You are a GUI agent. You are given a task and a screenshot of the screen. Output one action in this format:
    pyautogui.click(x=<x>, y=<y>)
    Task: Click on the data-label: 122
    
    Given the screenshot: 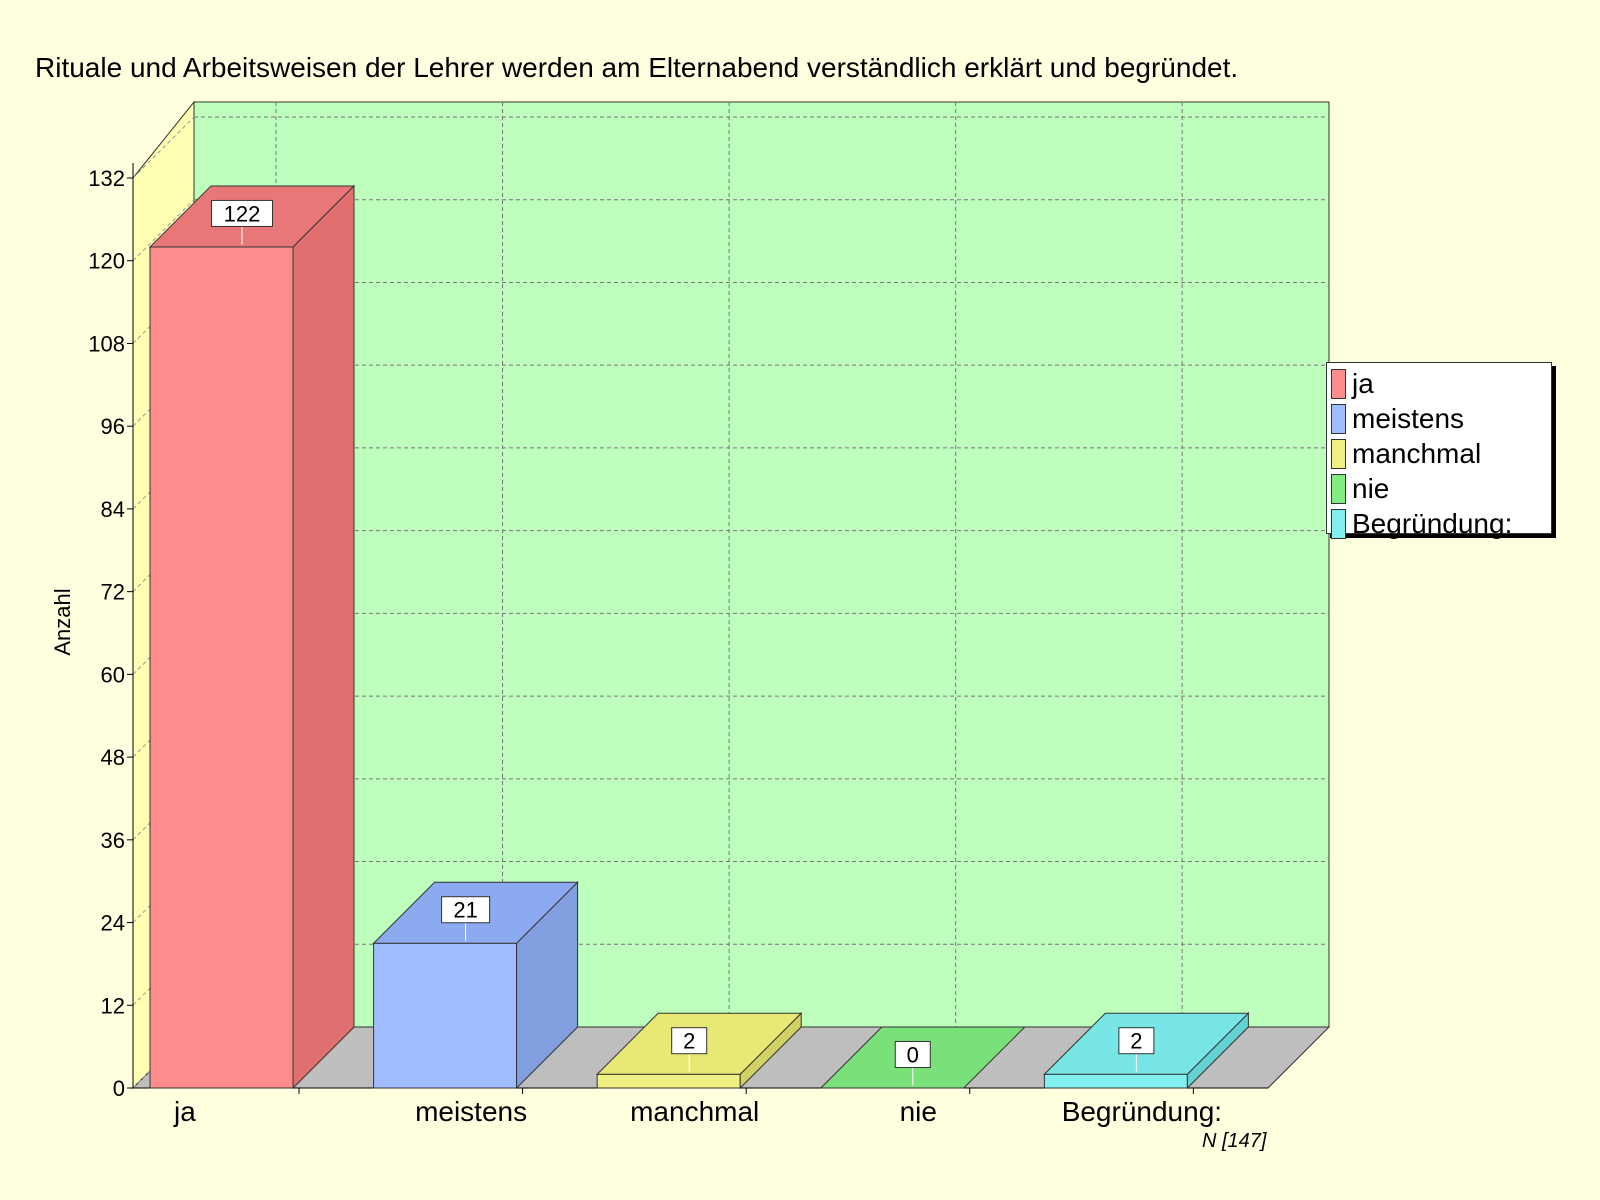 What is the action you would take?
    pyautogui.click(x=242, y=213)
    